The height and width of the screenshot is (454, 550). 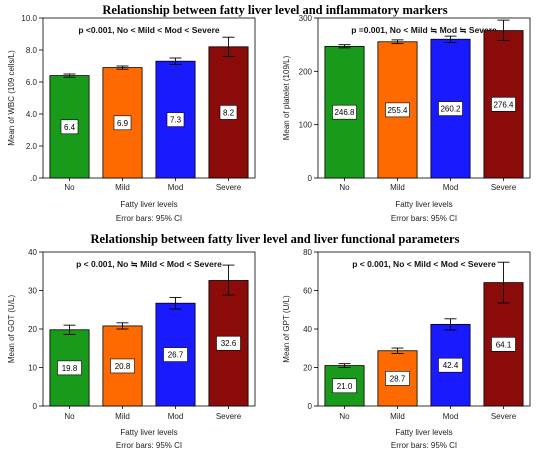 What do you see at coordinates (286, 97) in the screenshot?
I see `y-axis-label: Mean of platelet (109/L)` at bounding box center [286, 97].